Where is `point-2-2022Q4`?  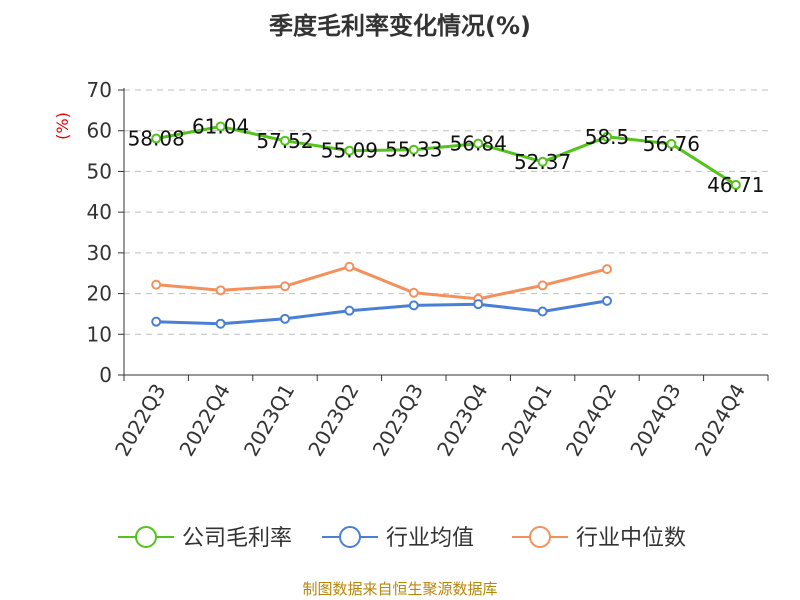 point-2-2022Q4 is located at coordinates (220, 290).